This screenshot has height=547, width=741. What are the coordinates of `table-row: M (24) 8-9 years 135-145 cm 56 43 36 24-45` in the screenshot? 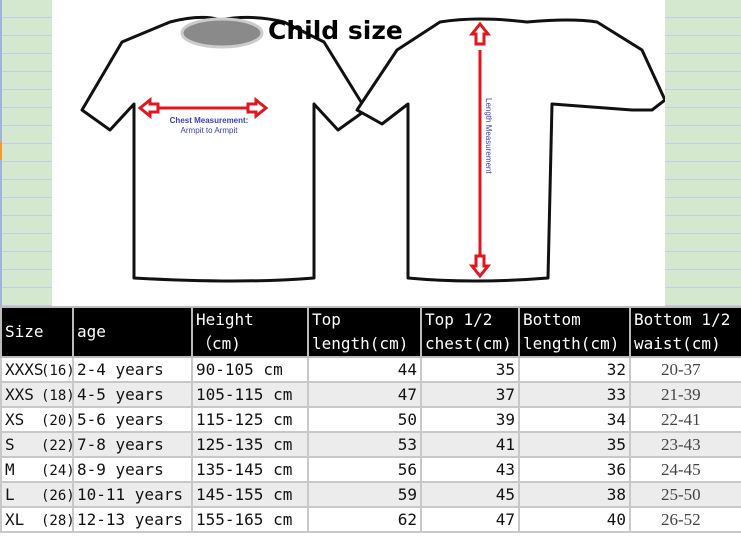 It's located at (370, 469).